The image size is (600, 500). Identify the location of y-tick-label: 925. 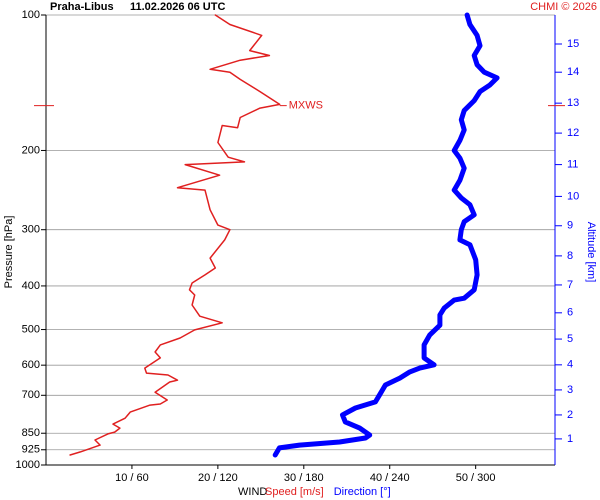
(31, 450).